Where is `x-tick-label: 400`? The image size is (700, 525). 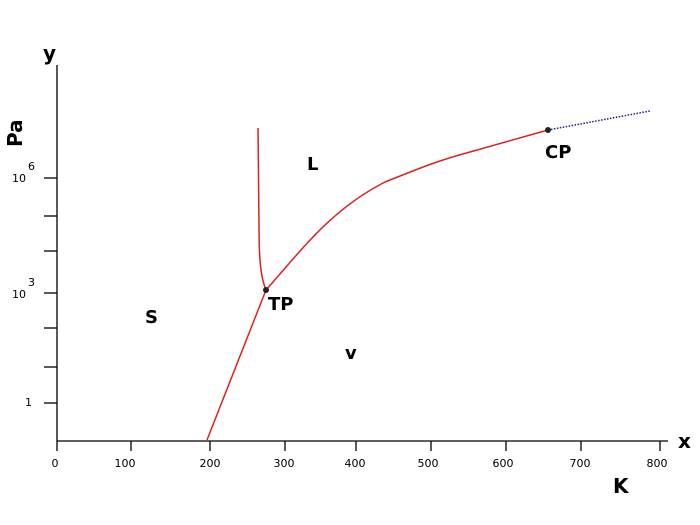
x-tick-label: 400 is located at coordinates (355, 463).